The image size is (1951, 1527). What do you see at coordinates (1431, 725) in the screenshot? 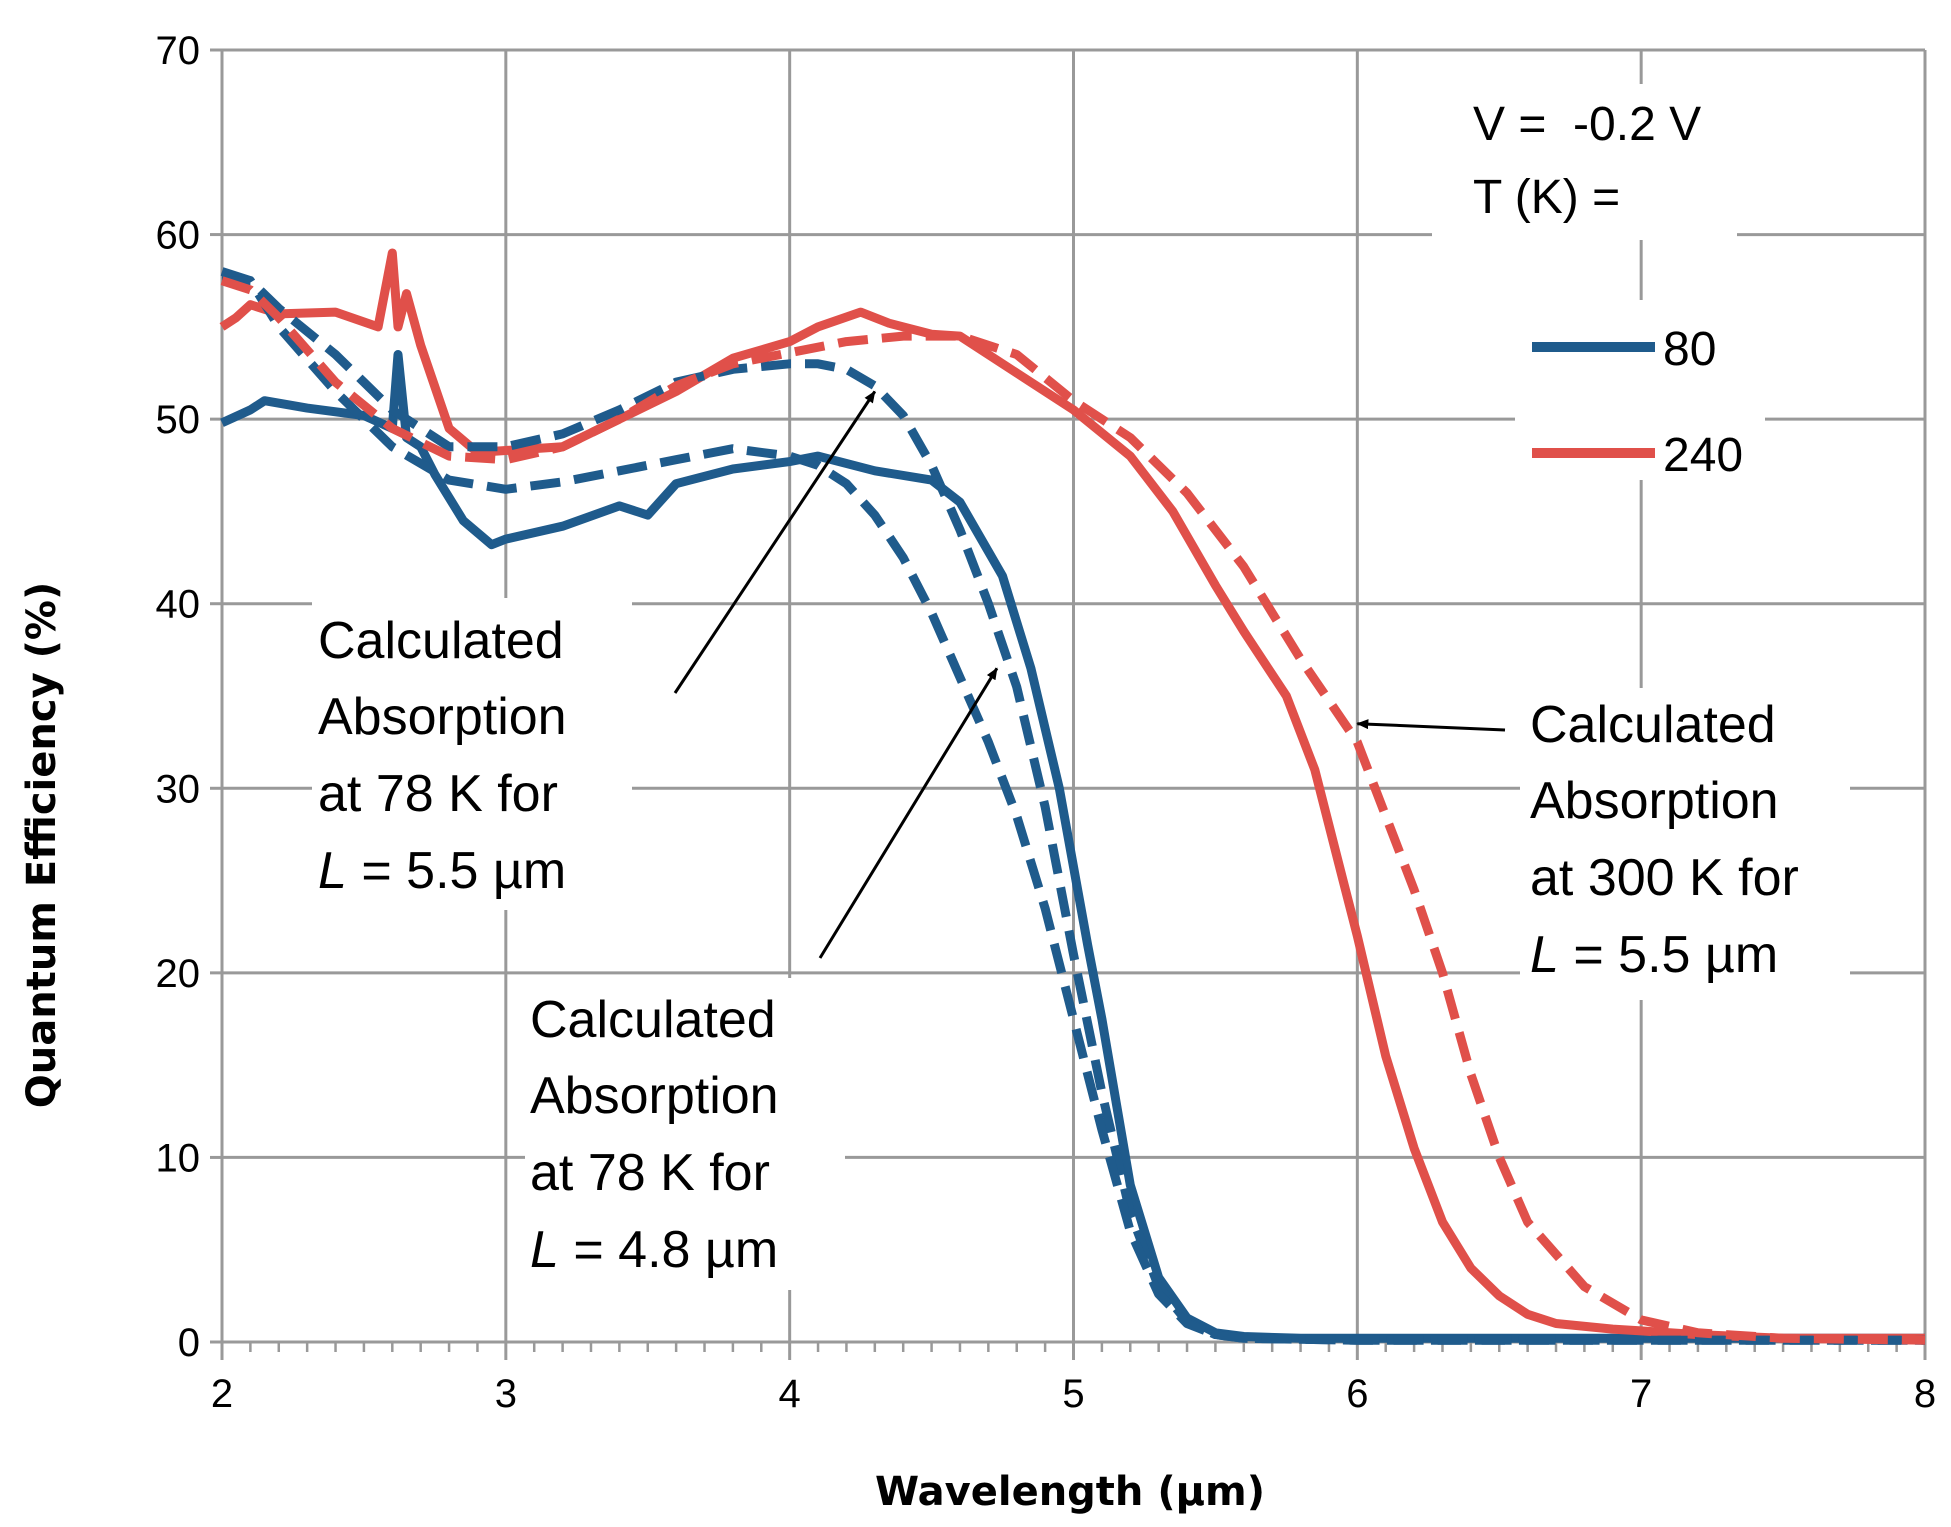
I see `annotation-3-arrow` at bounding box center [1431, 725].